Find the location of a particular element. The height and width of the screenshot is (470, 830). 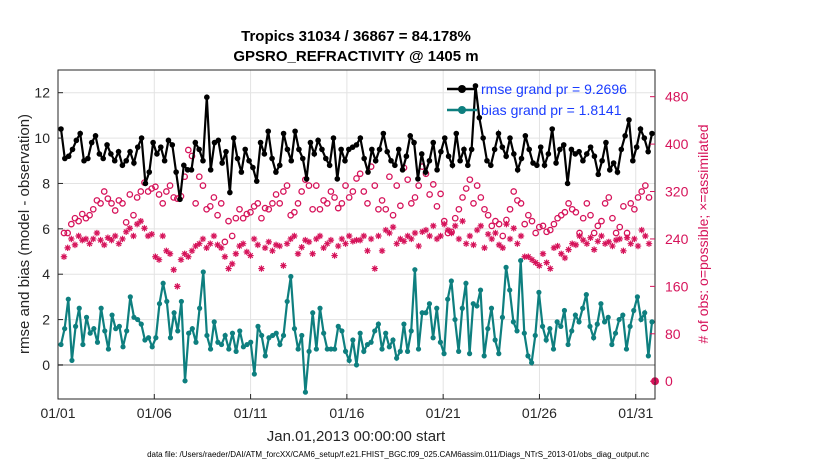

y-axis-label-right: # of obs: o=possible; ×=assimilated is located at coordinates (703, 233).